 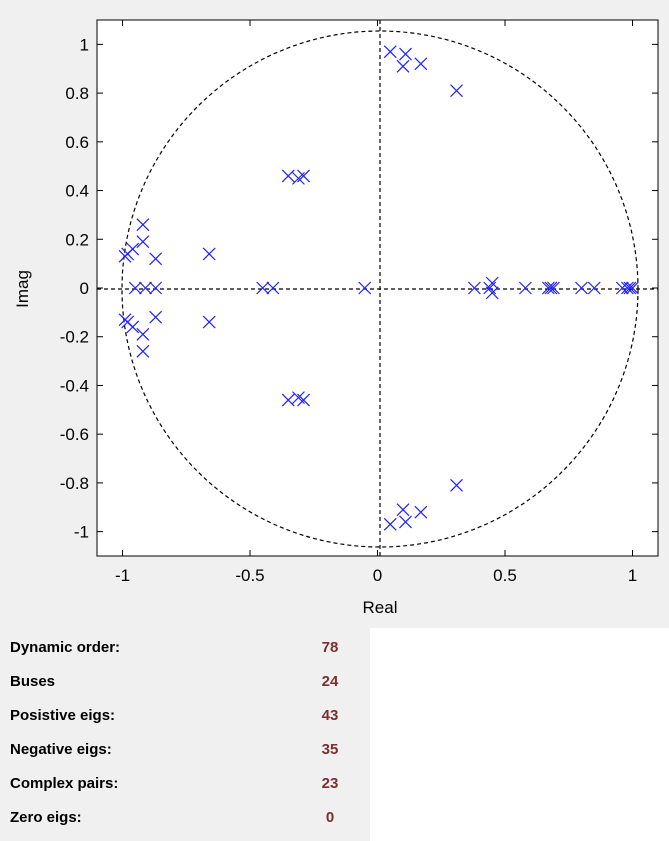 What do you see at coordinates (330, 681) in the screenshot?
I see `stat-value: 24` at bounding box center [330, 681].